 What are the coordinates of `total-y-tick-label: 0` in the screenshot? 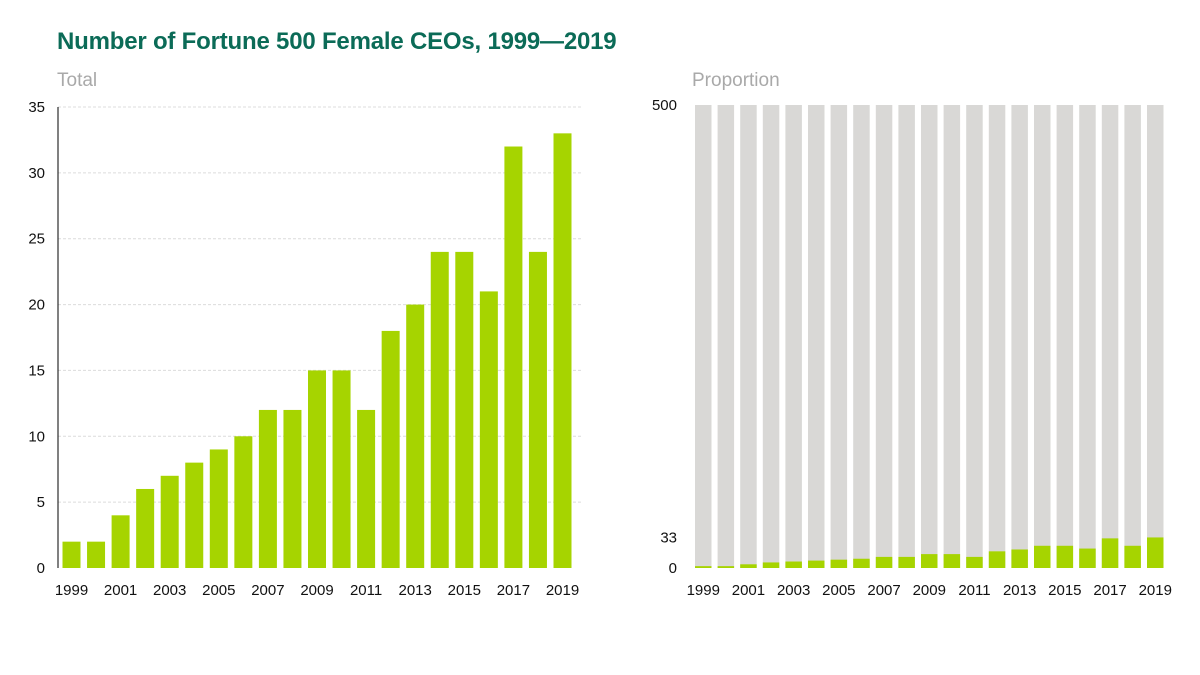 It's located at (41, 568).